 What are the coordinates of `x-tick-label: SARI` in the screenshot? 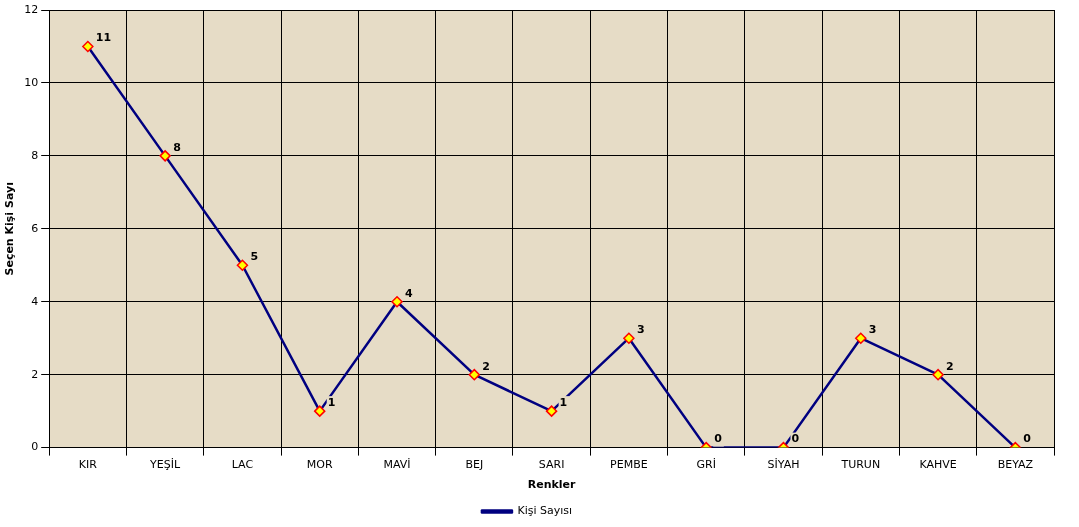 It's located at (551, 465).